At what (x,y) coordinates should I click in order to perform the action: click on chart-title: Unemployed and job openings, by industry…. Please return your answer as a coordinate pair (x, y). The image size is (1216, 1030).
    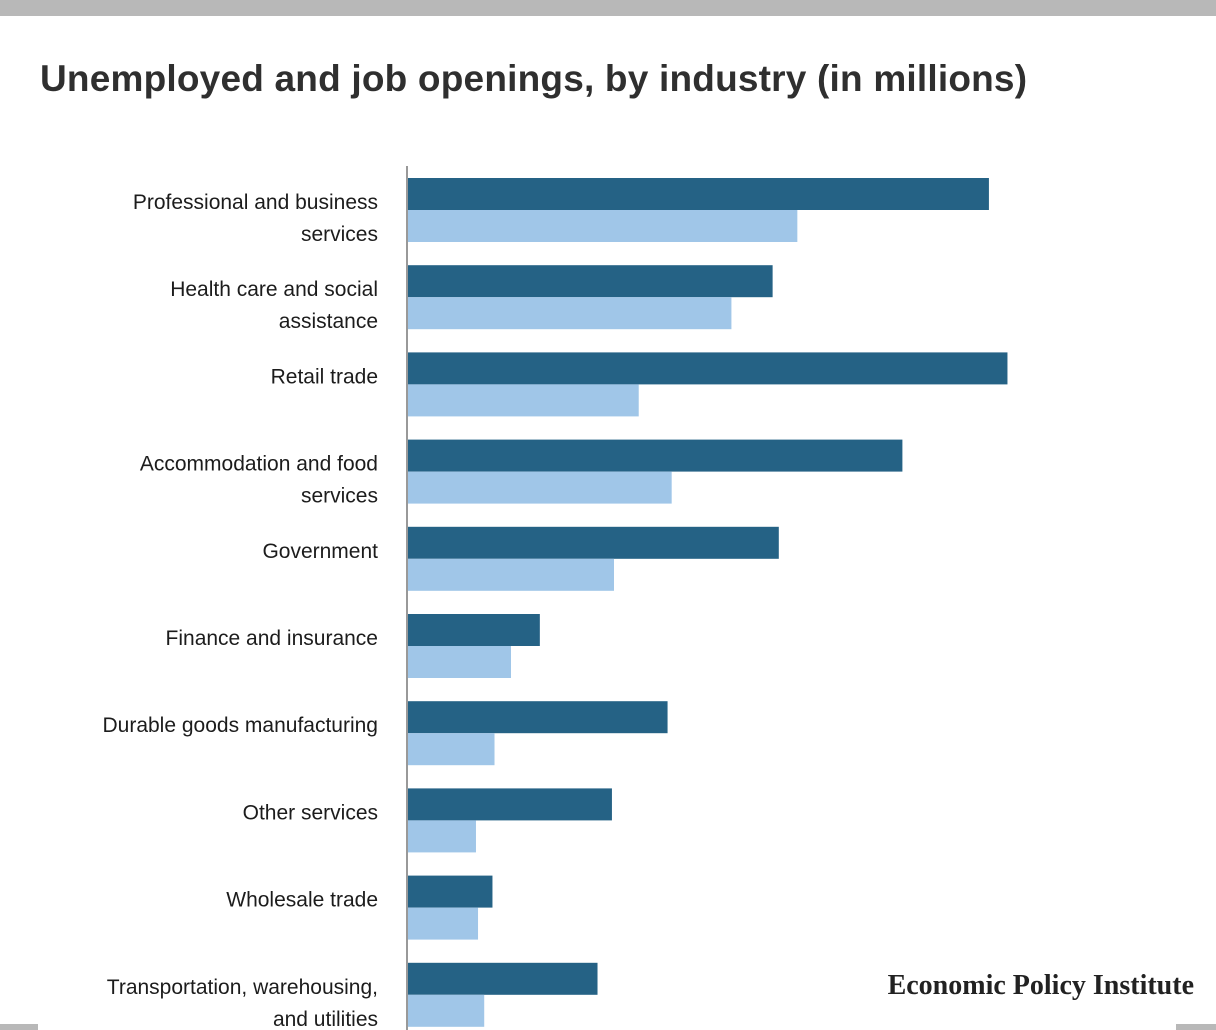
    Looking at the image, I should click on (534, 78).